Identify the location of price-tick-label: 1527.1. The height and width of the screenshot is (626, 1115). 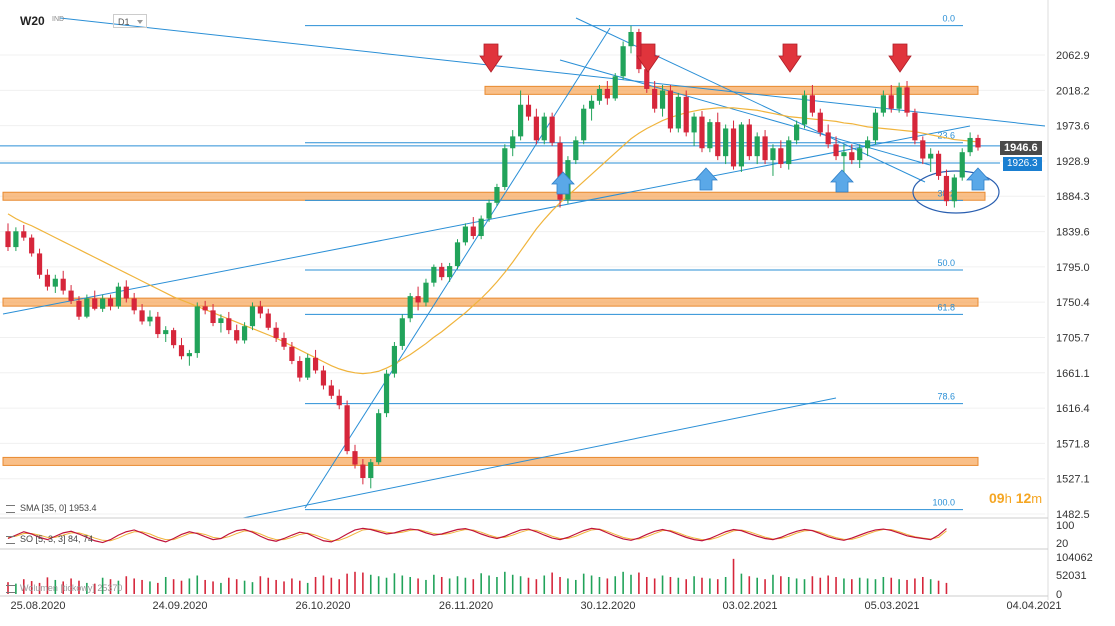
(1073, 480).